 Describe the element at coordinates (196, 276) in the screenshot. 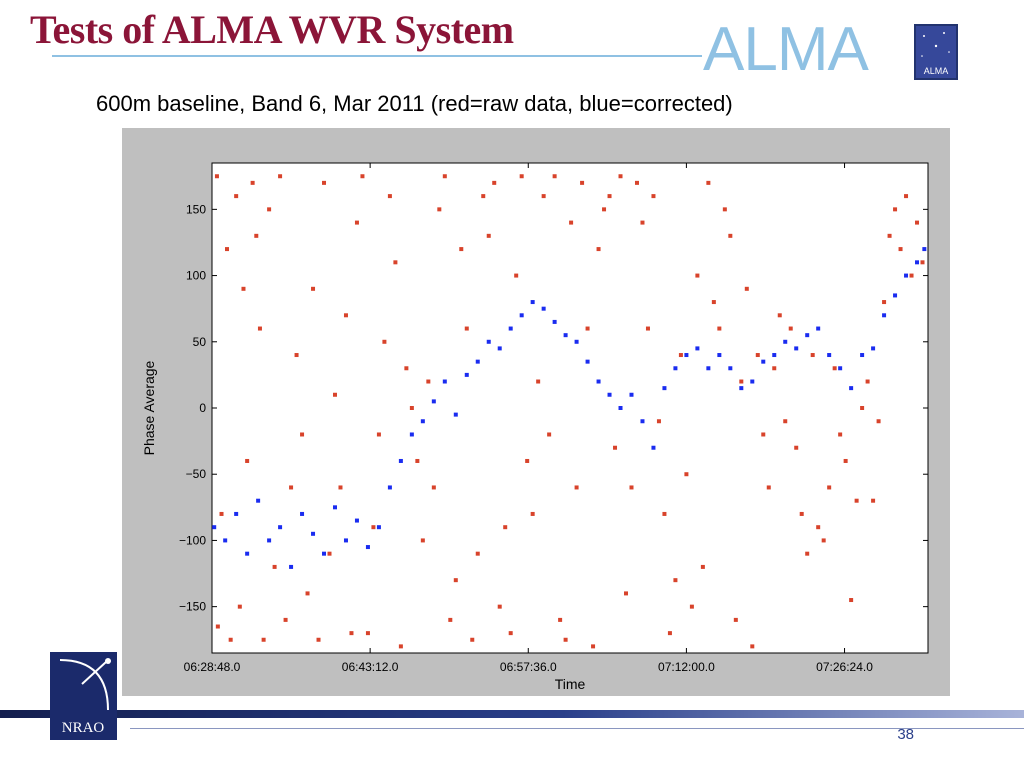

I see `y-tick-label: 100` at that location.